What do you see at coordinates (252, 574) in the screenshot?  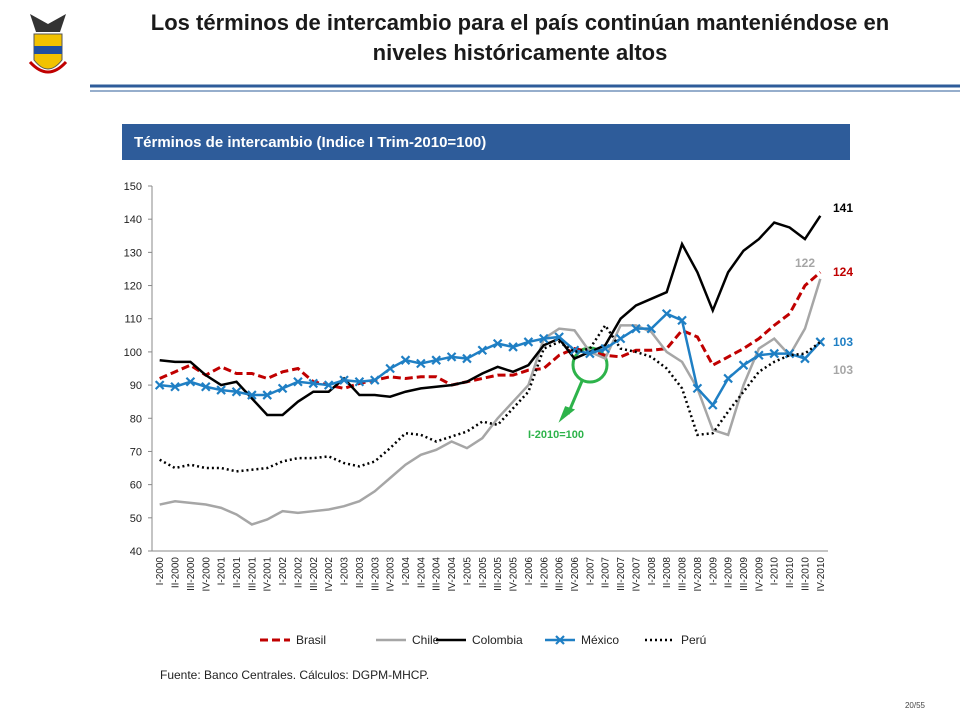 I see `x-tick-label: III-2001` at bounding box center [252, 574].